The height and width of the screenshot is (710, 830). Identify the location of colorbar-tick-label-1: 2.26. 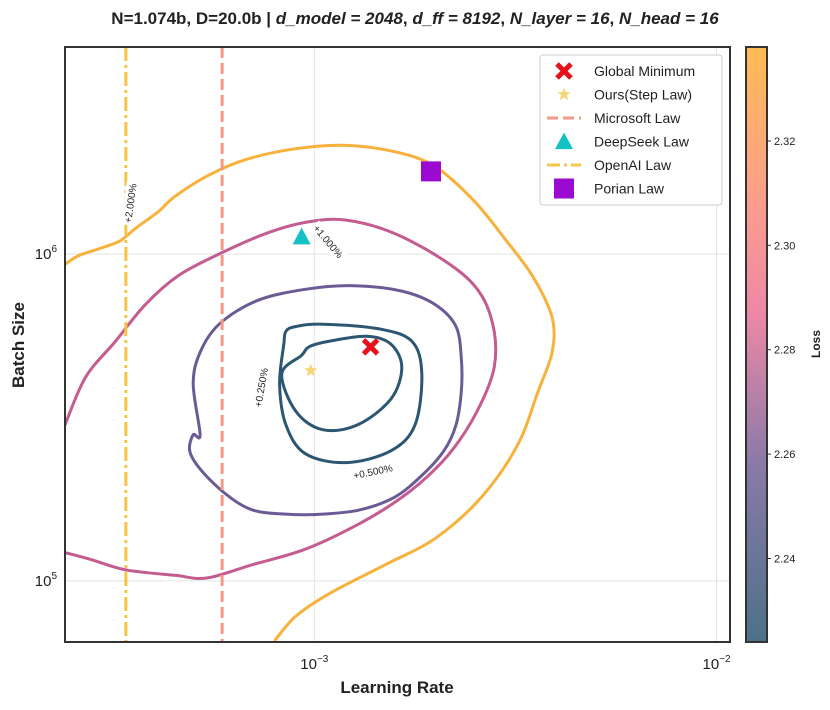
(784, 455).